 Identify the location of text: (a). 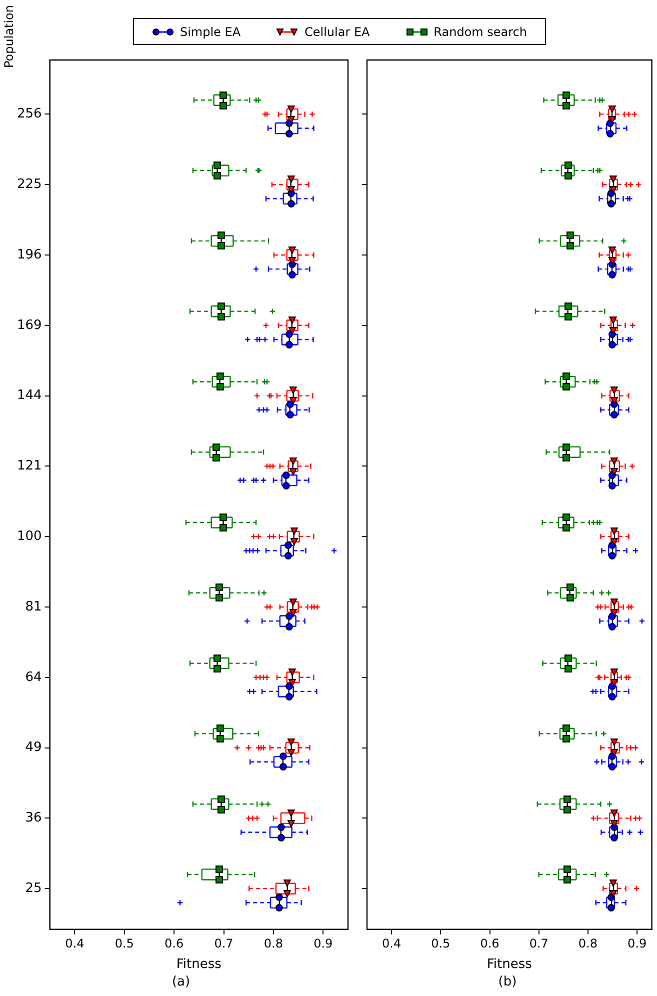
(181, 982).